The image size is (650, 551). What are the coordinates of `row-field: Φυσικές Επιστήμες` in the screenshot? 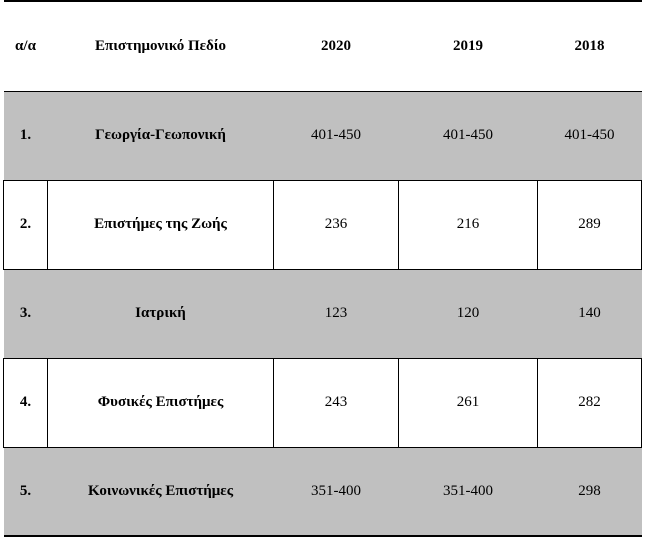 It's located at (160, 402).